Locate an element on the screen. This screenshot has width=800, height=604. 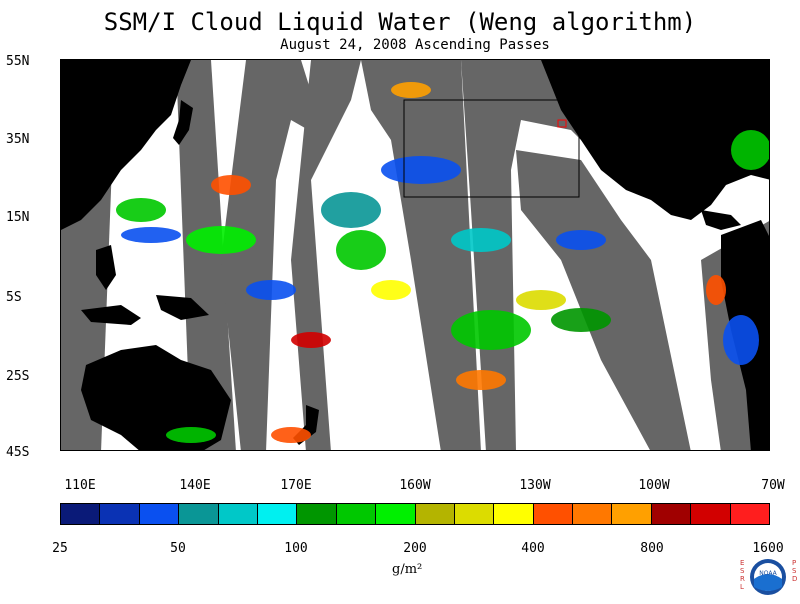
lon-label-170e: 170E is located at coordinates (296, 485).